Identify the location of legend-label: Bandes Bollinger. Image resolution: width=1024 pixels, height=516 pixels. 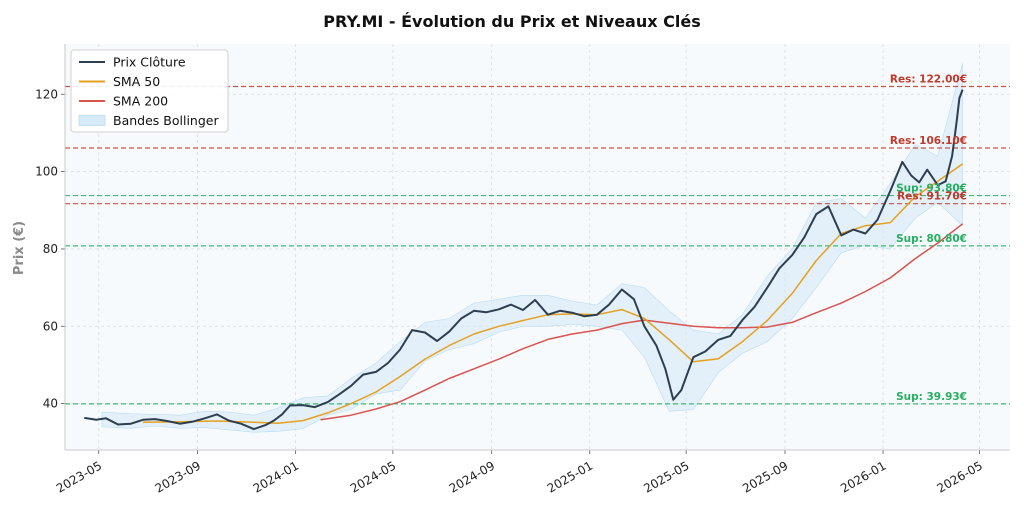
(166, 120).